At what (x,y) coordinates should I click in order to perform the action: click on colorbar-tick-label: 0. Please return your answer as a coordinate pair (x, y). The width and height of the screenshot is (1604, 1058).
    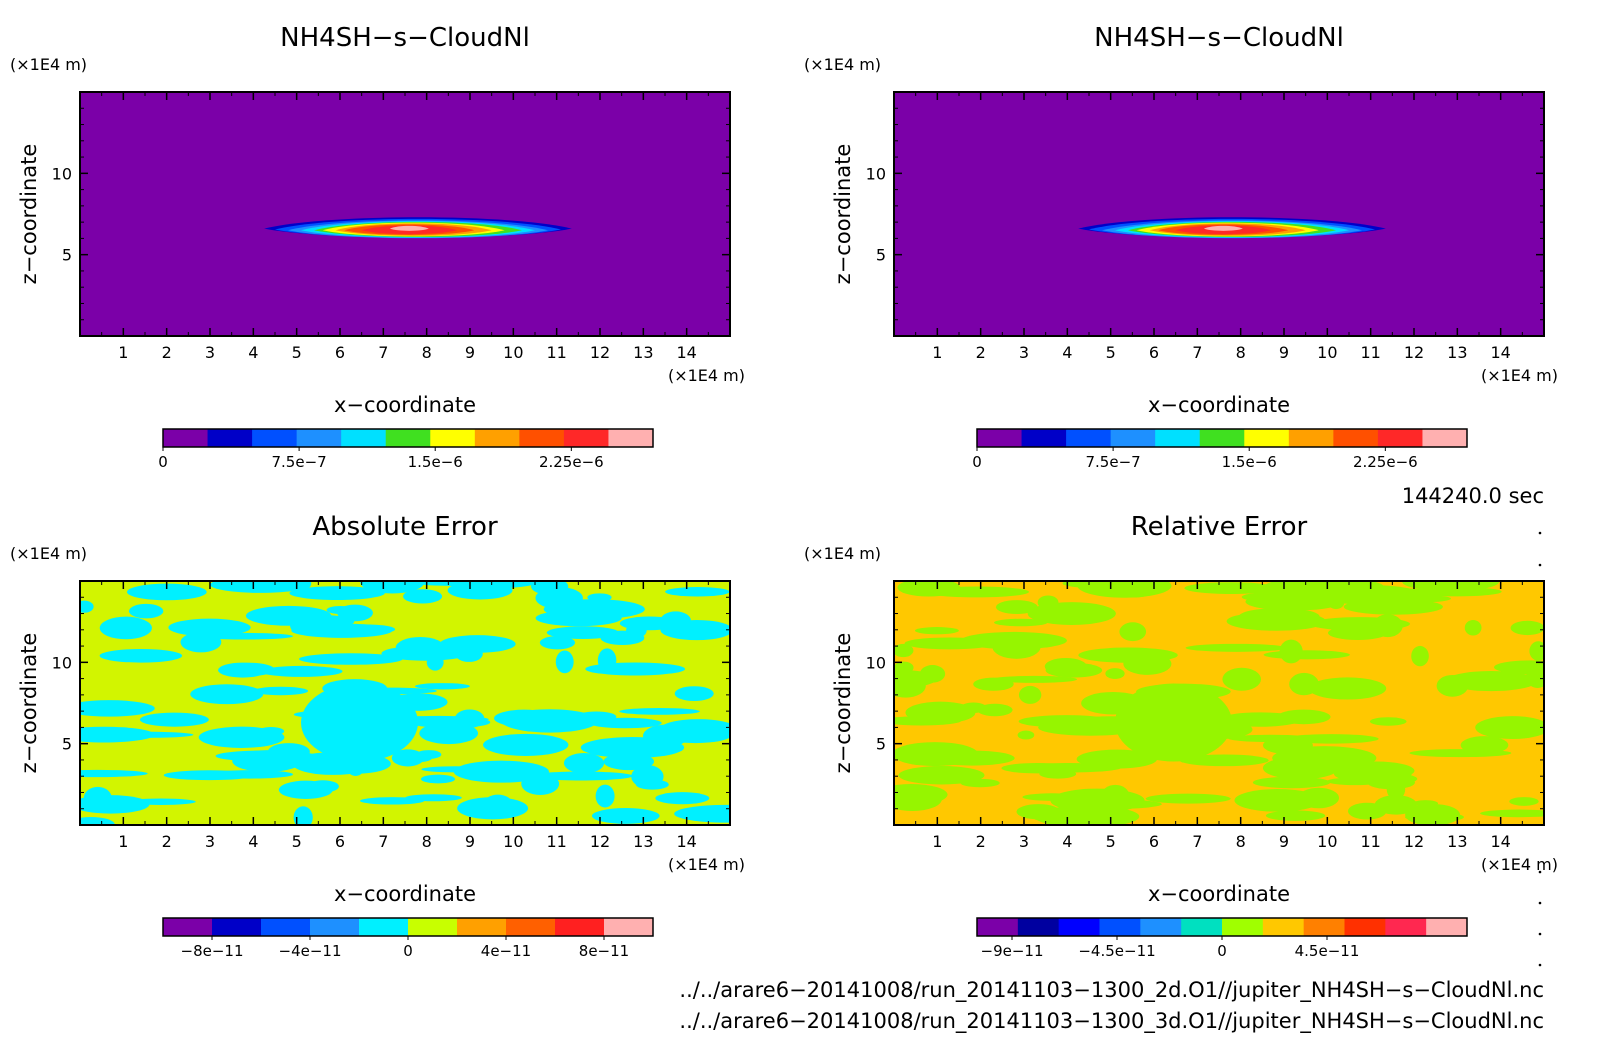
    Looking at the image, I should click on (408, 951).